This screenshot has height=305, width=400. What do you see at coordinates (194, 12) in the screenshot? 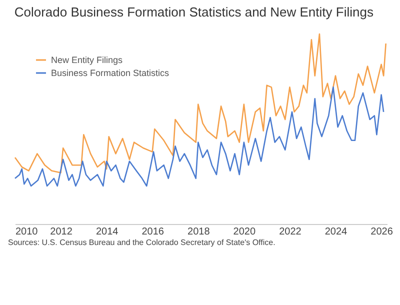
I see `chart-title: Colorado Business Formation Statistics and New Entity Filings` at bounding box center [194, 12].